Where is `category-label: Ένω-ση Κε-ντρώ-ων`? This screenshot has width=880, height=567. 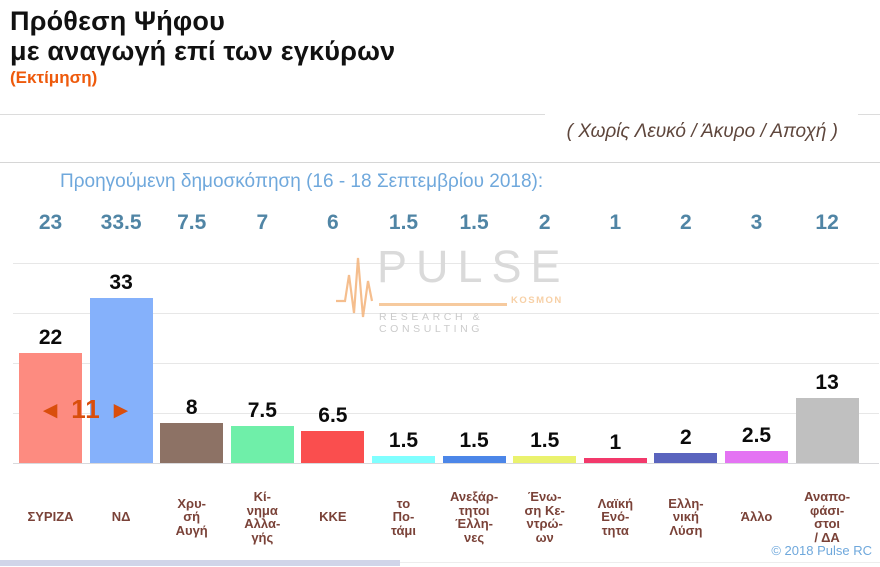 category-label: Ένω-ση Κε-ντρώ-ων is located at coordinates (545, 517).